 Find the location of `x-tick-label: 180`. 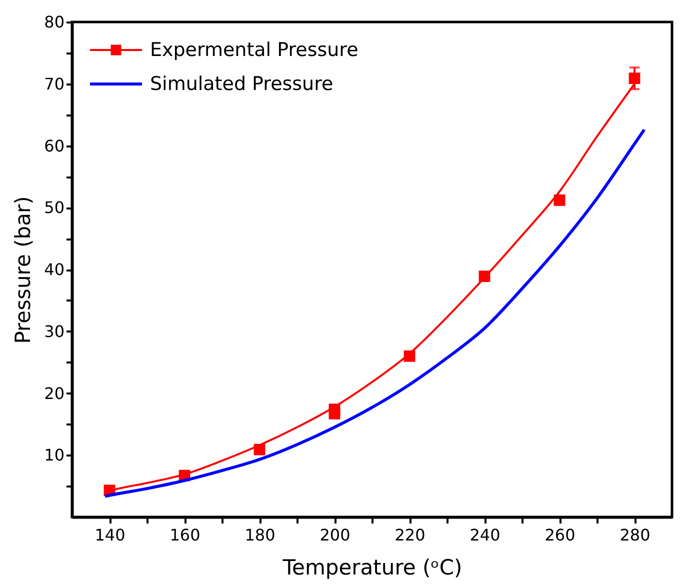

x-tick-label: 180 is located at coordinates (260, 535).